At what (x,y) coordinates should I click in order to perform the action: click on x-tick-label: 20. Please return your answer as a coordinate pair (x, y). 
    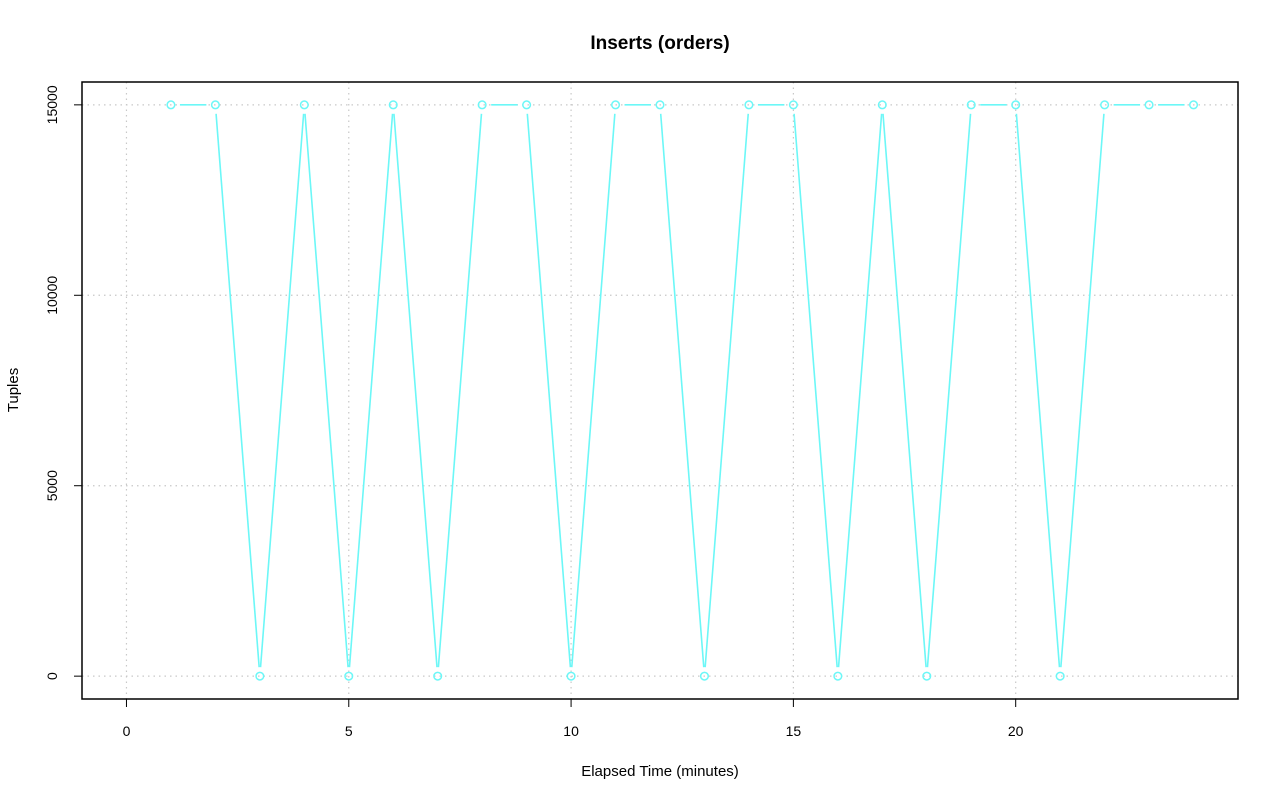
    Looking at the image, I should click on (1016, 731).